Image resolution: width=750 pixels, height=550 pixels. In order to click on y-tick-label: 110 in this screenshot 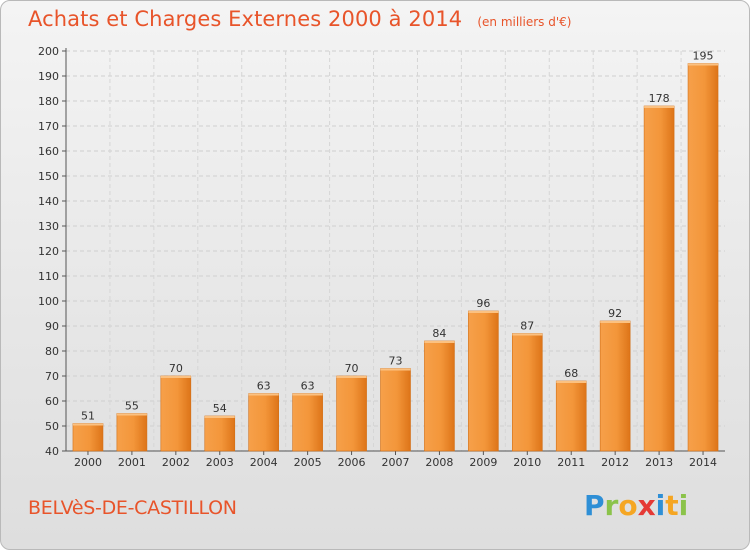, I will do `click(48, 276)`.